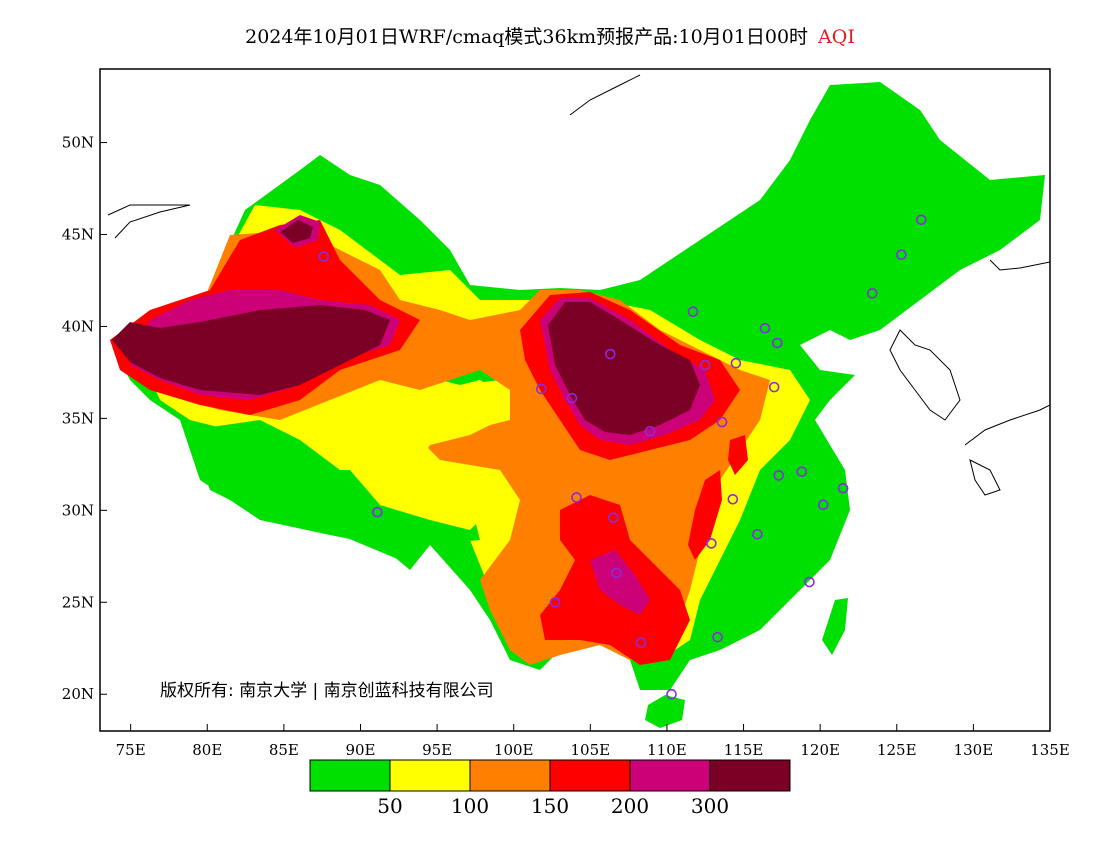 The image size is (1100, 850). I want to click on aqi-field-maroon-tarim, so click(251, 350).